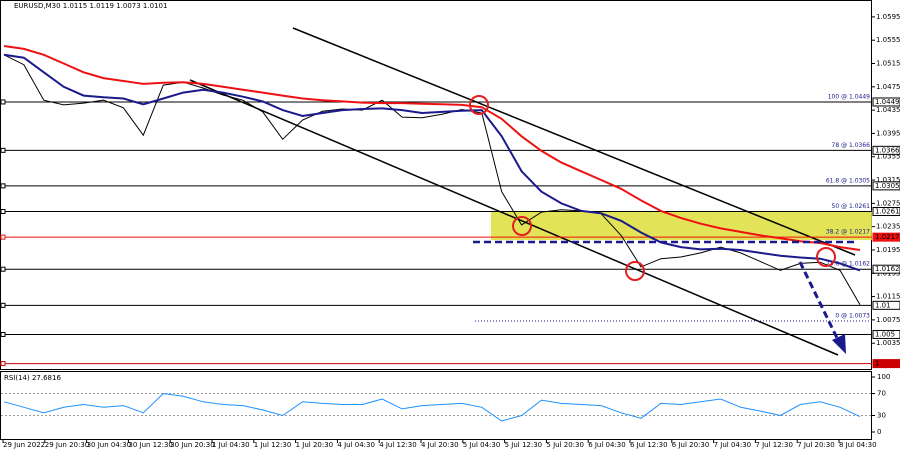 The image size is (900, 450). Describe the element at coordinates (109, 445) in the screenshot. I see `x-tick-label: 30 Jun 04:30` at that location.